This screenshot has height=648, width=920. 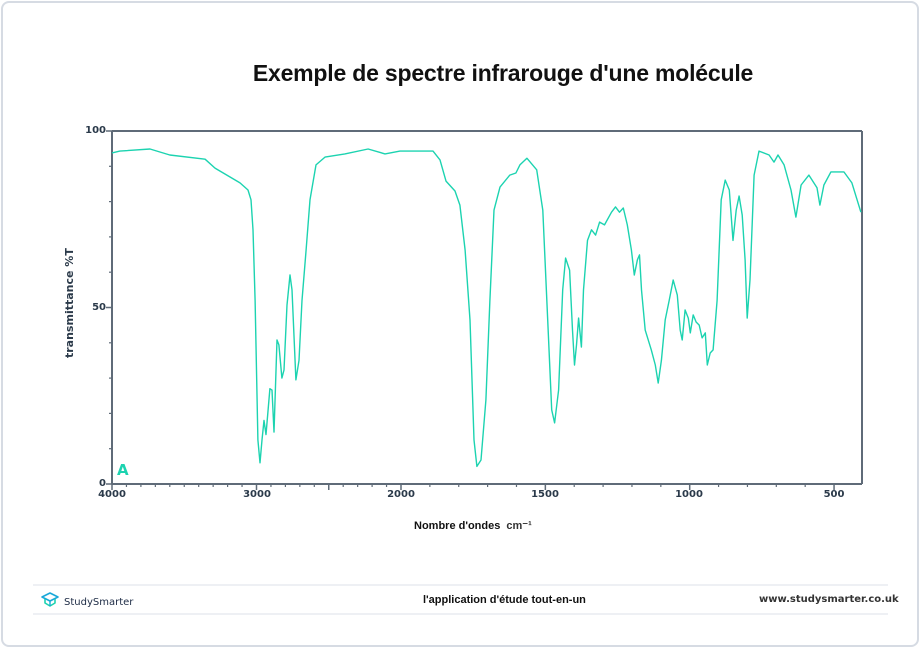 What do you see at coordinates (102, 483) in the screenshot?
I see `y-tick-0: 0` at bounding box center [102, 483].